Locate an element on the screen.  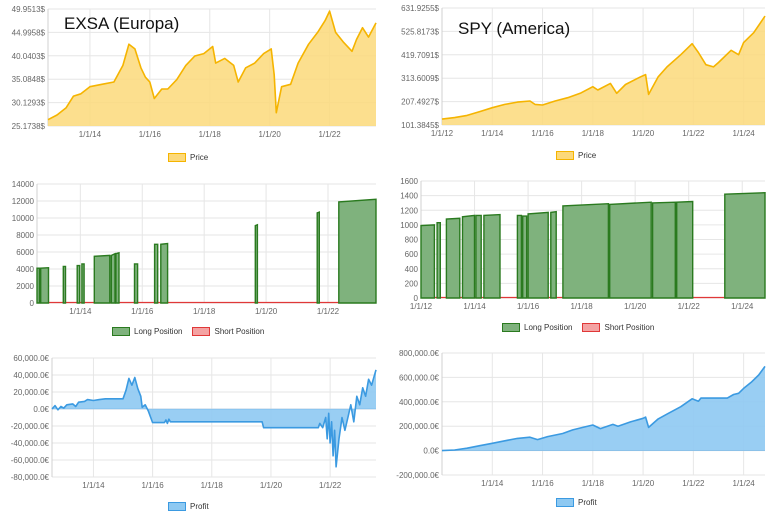
exsa-position-legend: Long Position Short Position is located at coordinates (188, 331).